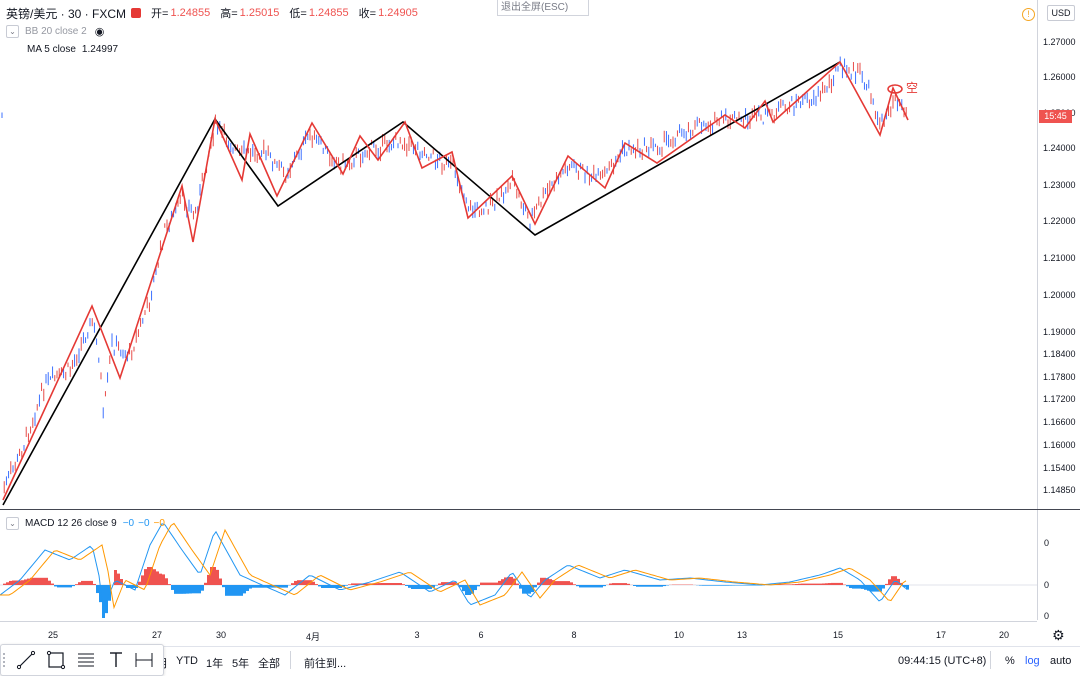 The width and height of the screenshot is (1080, 676). I want to click on settings-gear-icon: ⚙, so click(1058, 635).